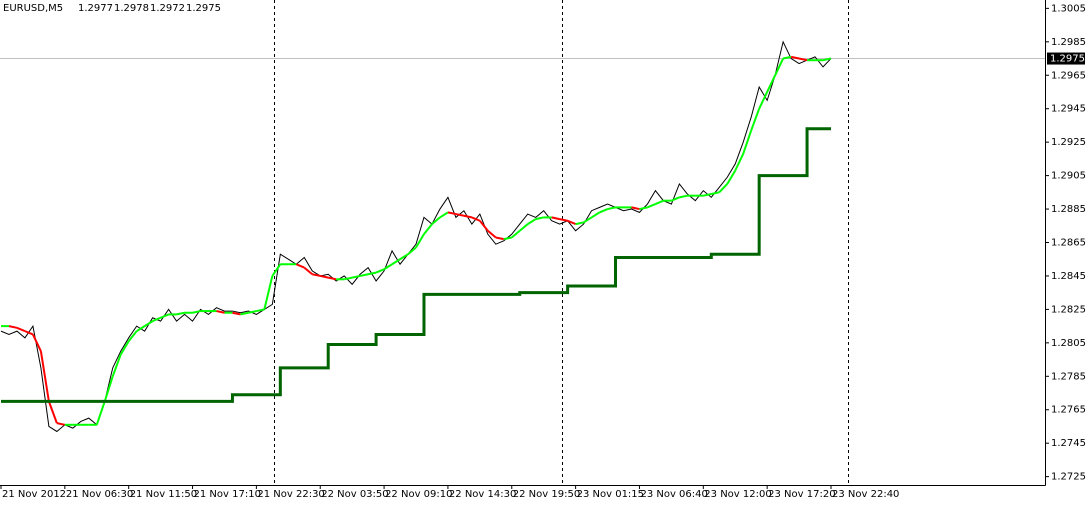 The width and height of the screenshot is (1088, 507). Describe the element at coordinates (737, 494) in the screenshot. I see `x-tick-label: 23 Nov 12:00` at that location.